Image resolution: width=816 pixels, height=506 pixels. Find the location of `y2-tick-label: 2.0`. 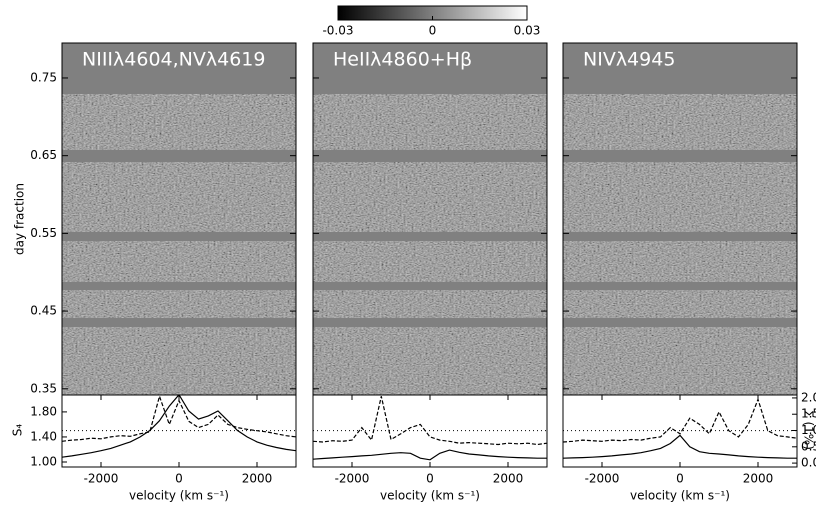

y2-tick-label: 2.0 is located at coordinates (808, 397).